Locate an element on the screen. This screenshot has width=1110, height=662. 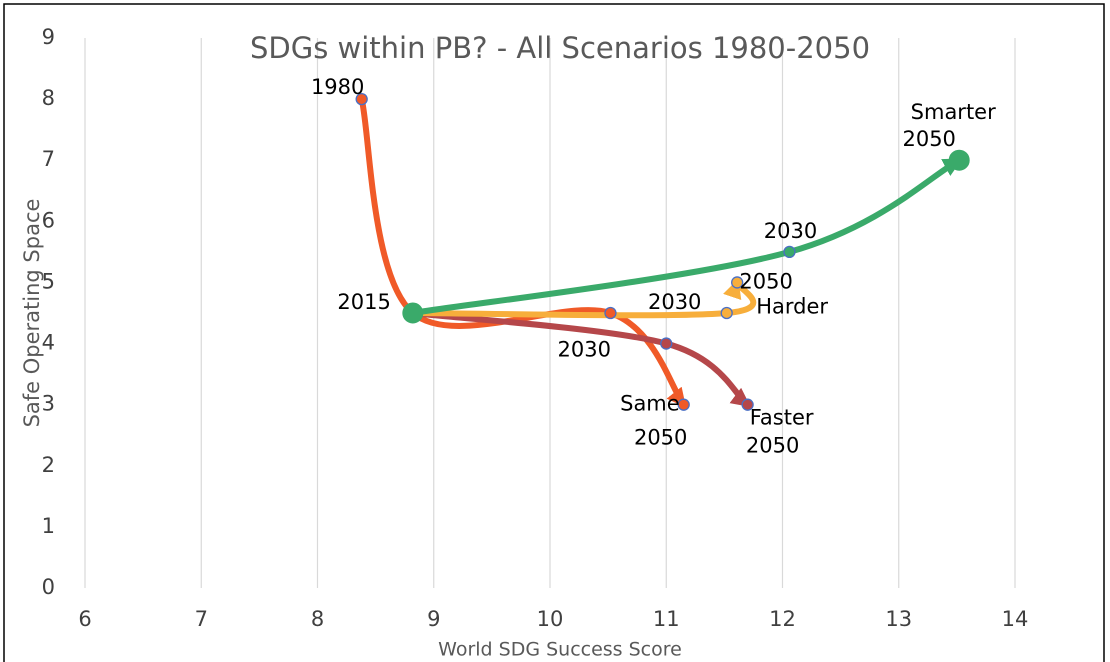
x-tick-label: 13 is located at coordinates (898, 619).